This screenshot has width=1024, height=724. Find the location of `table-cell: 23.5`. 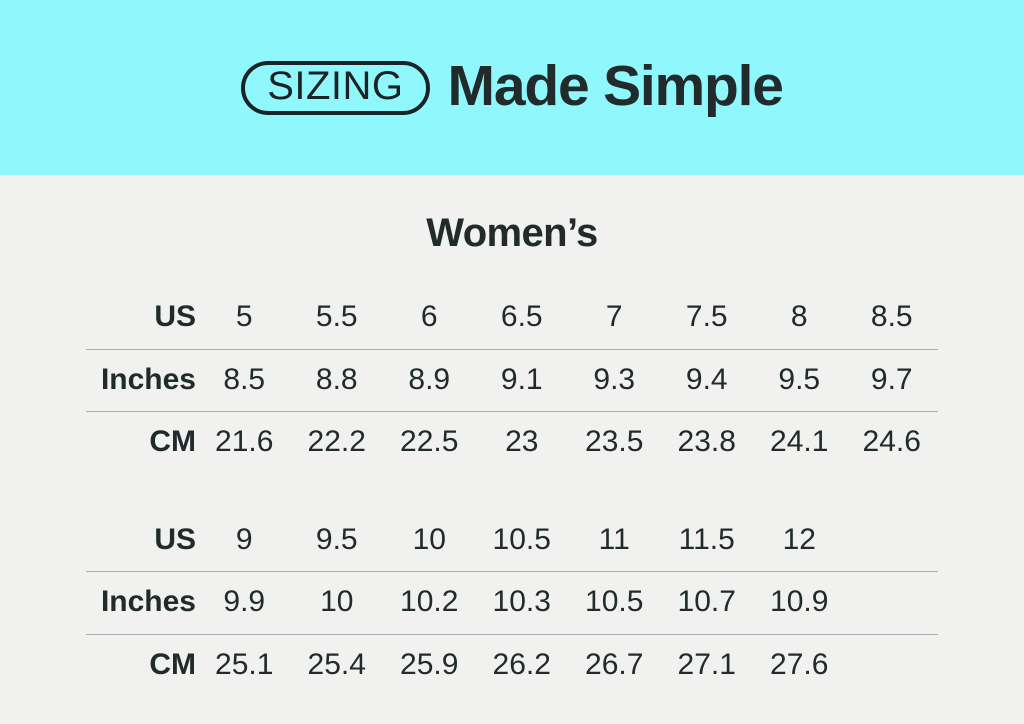

table-cell: 23.5 is located at coordinates (614, 442).